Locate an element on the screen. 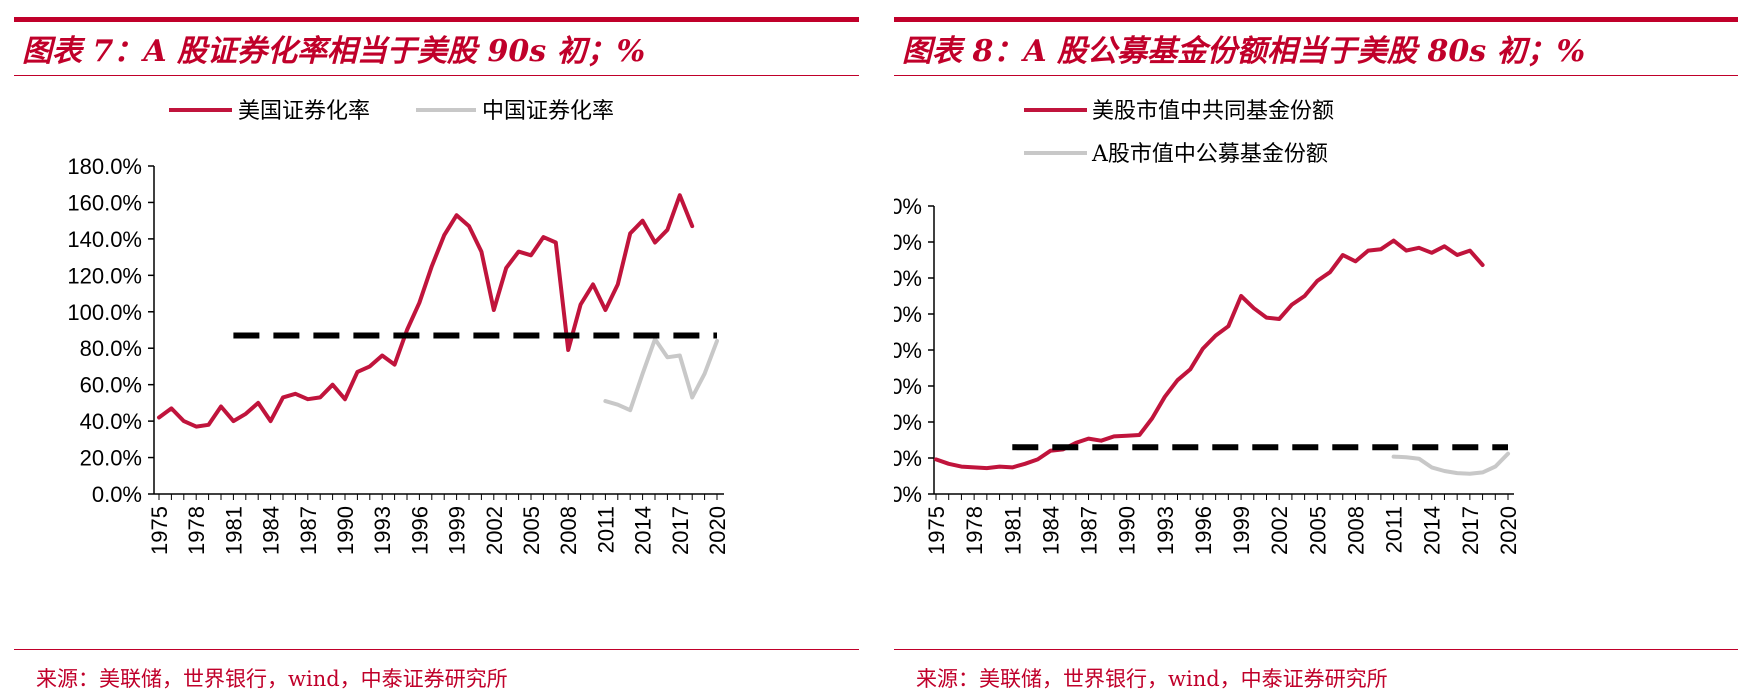 The width and height of the screenshot is (1738, 698). y-tick-label: 140.0% is located at coordinates (104, 239).